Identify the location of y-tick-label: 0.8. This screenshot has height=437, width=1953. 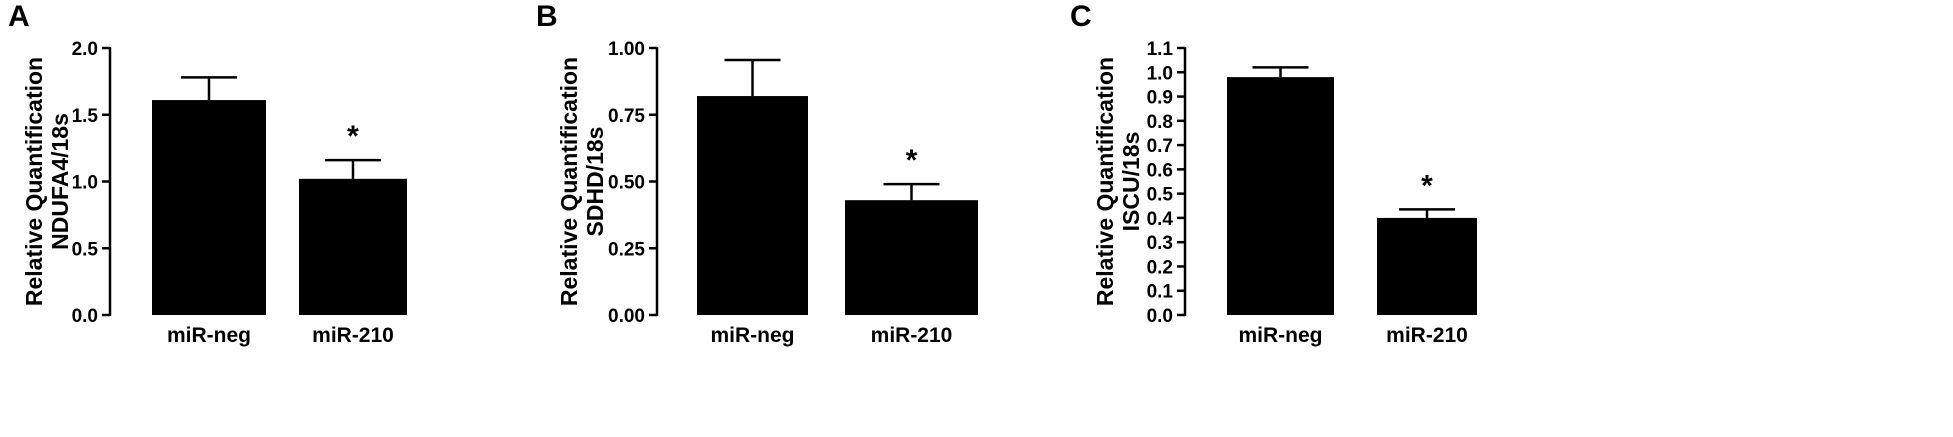
(1160, 122).